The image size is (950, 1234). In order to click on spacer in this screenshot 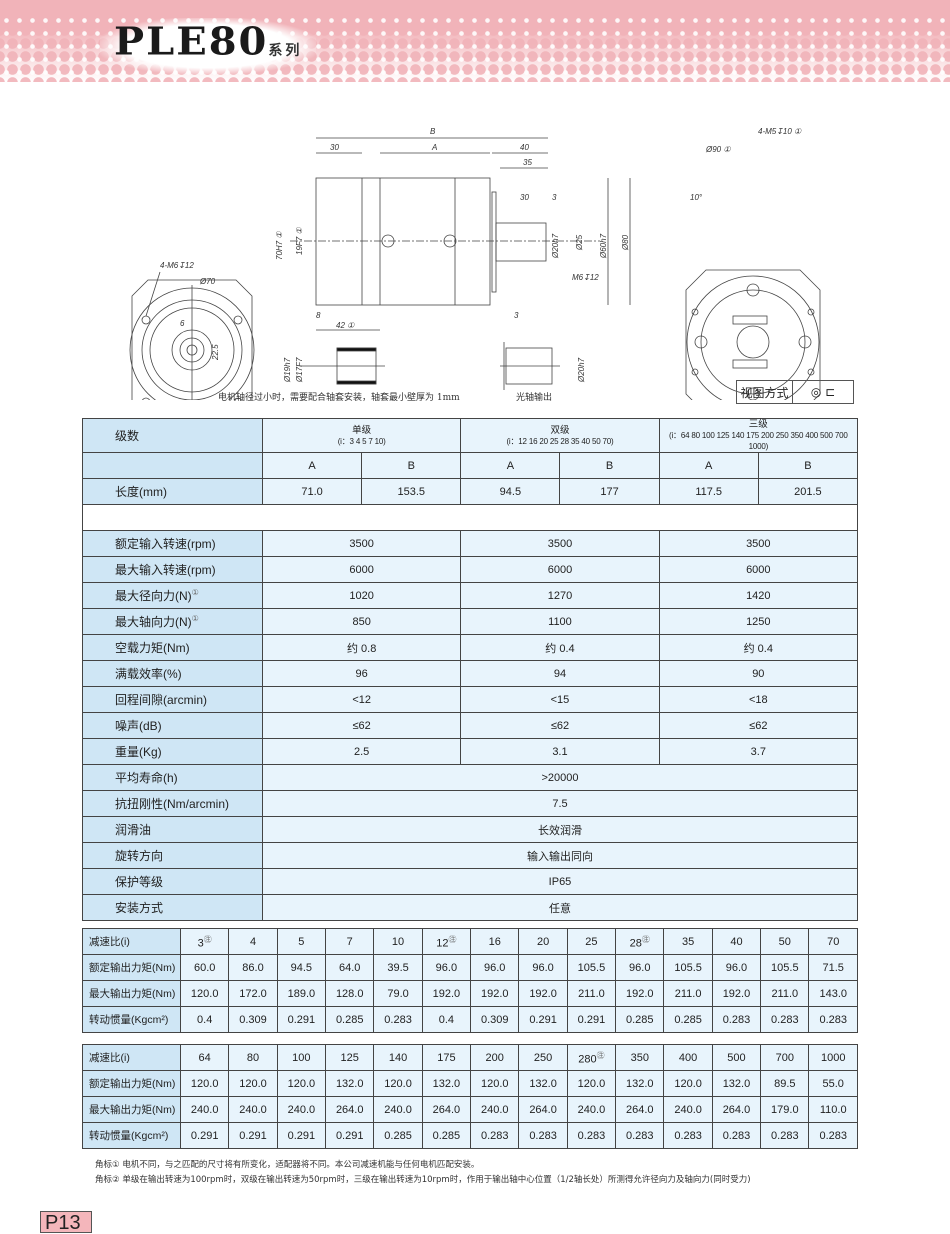, I will do `click(470, 517)`.